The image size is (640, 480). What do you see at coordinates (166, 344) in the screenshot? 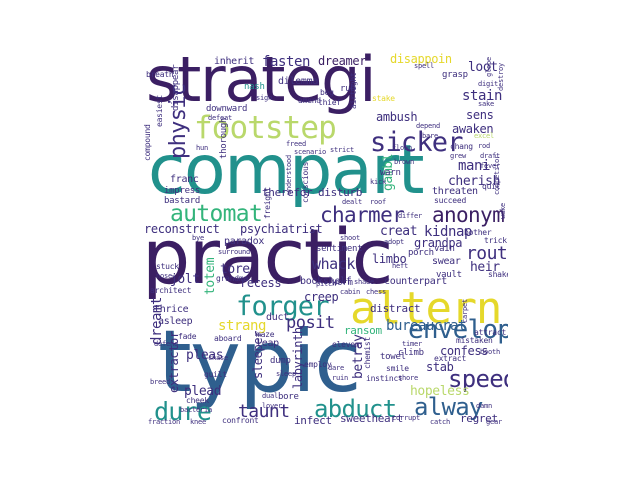
I see `word-defend: defend` at bounding box center [166, 344].